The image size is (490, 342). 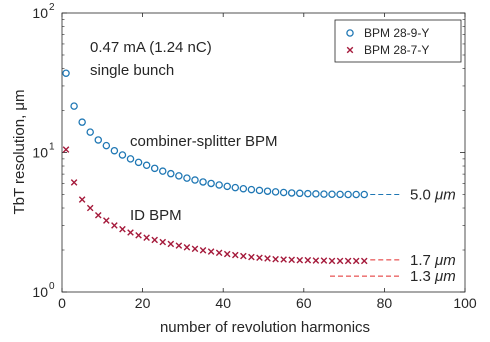 I want to click on x-tick-label: 80, so click(x=385, y=303).